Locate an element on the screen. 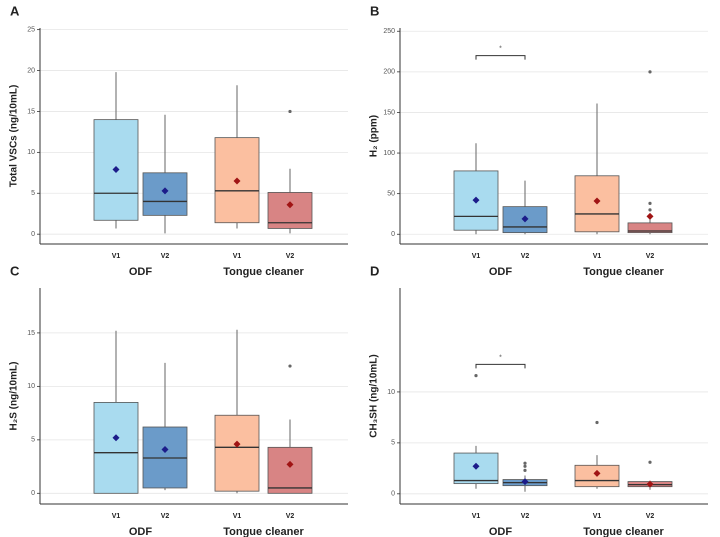 Image resolution: width=720 pixels, height=537 pixels. panel-label: D is located at coordinates (374, 270).